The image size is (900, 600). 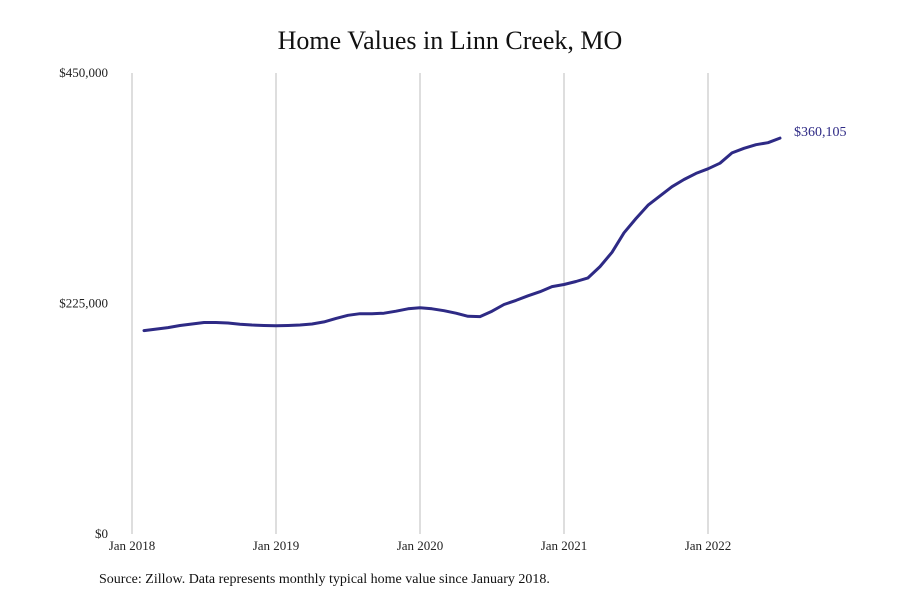 What do you see at coordinates (564, 545) in the screenshot?
I see `x-tick-label: Jan 2021` at bounding box center [564, 545].